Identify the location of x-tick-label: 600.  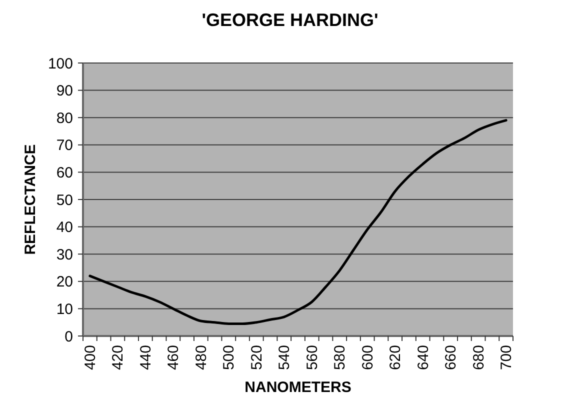
(367, 357).